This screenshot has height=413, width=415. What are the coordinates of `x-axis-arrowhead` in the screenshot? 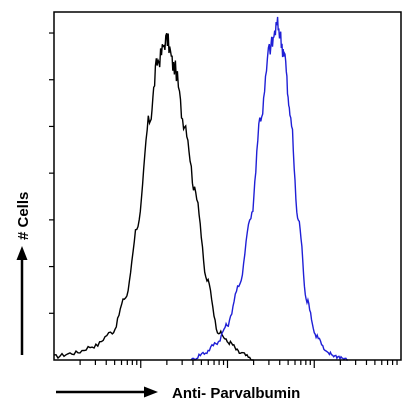 It's located at (151, 392).